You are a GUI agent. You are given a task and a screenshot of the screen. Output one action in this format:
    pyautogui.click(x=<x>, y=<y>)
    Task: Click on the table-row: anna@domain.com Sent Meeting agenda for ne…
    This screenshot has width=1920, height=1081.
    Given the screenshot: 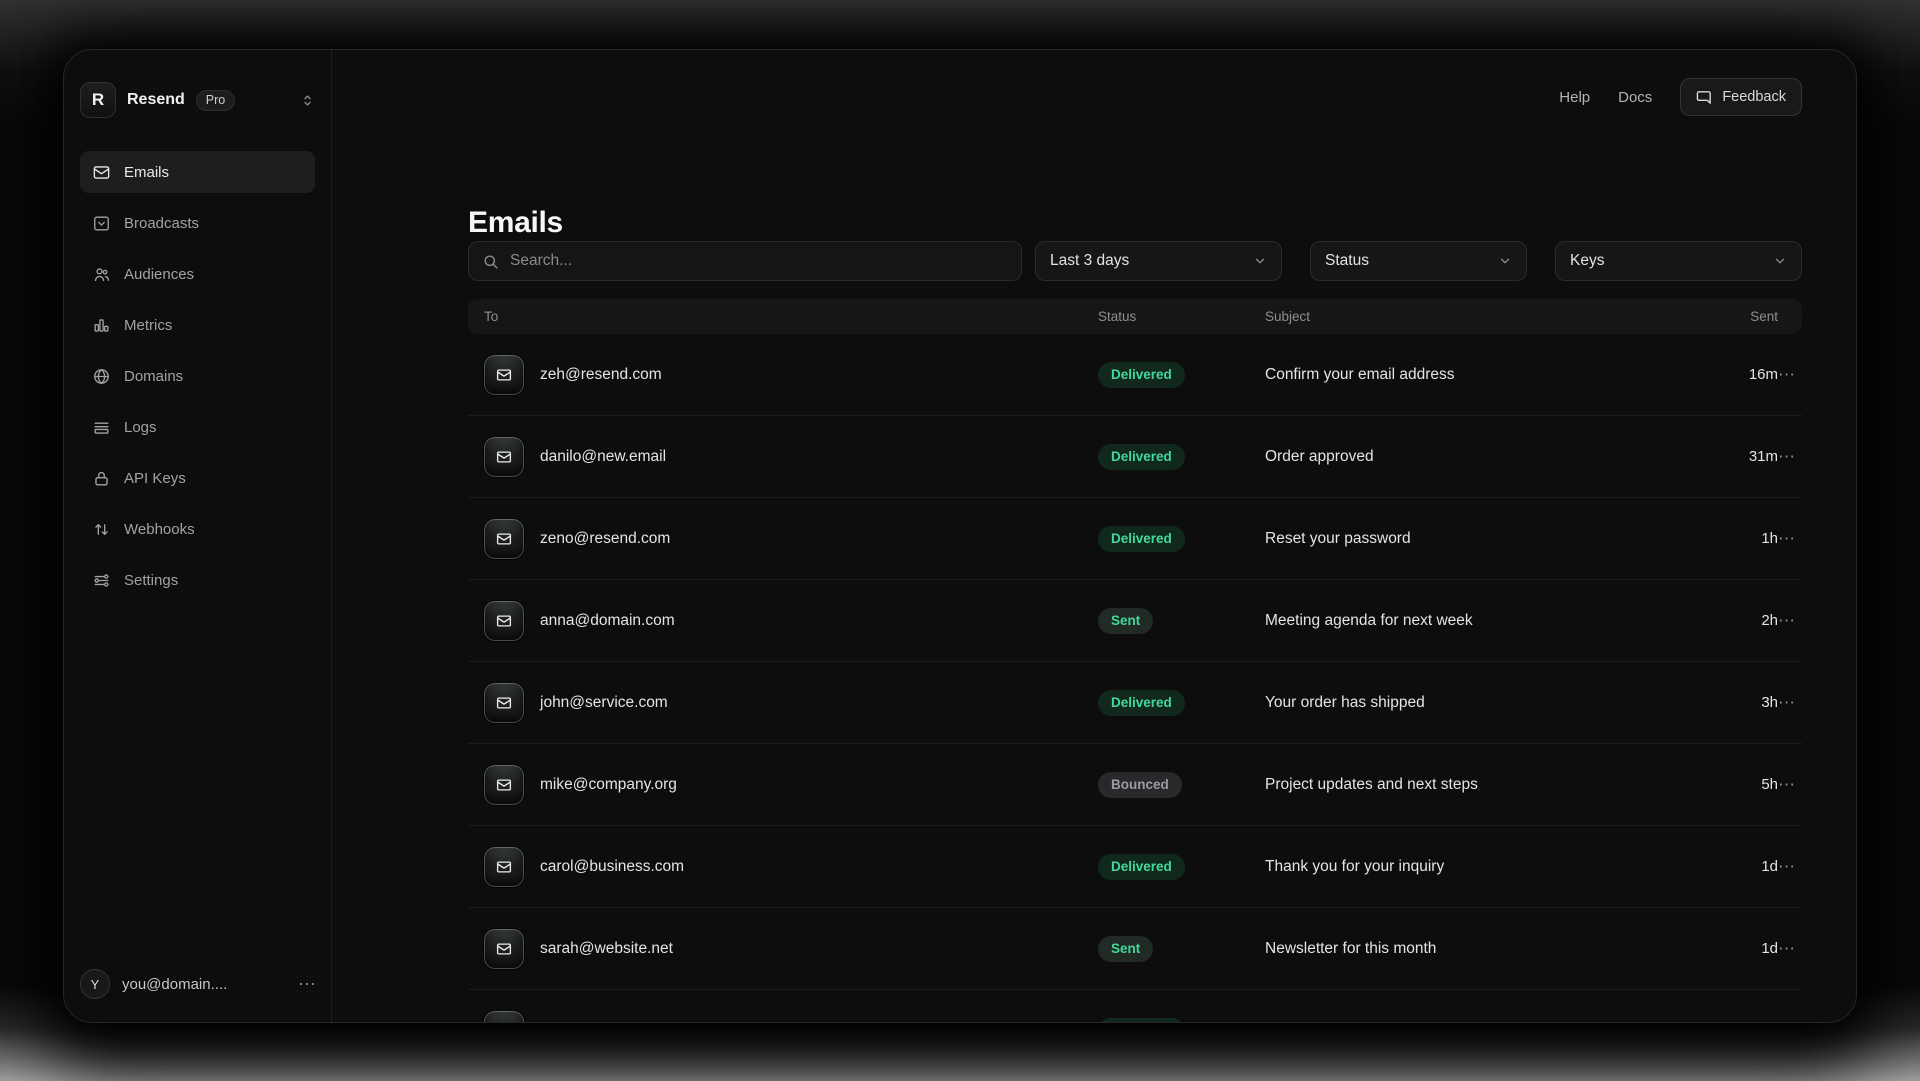 What is the action you would take?
    pyautogui.click(x=1135, y=621)
    